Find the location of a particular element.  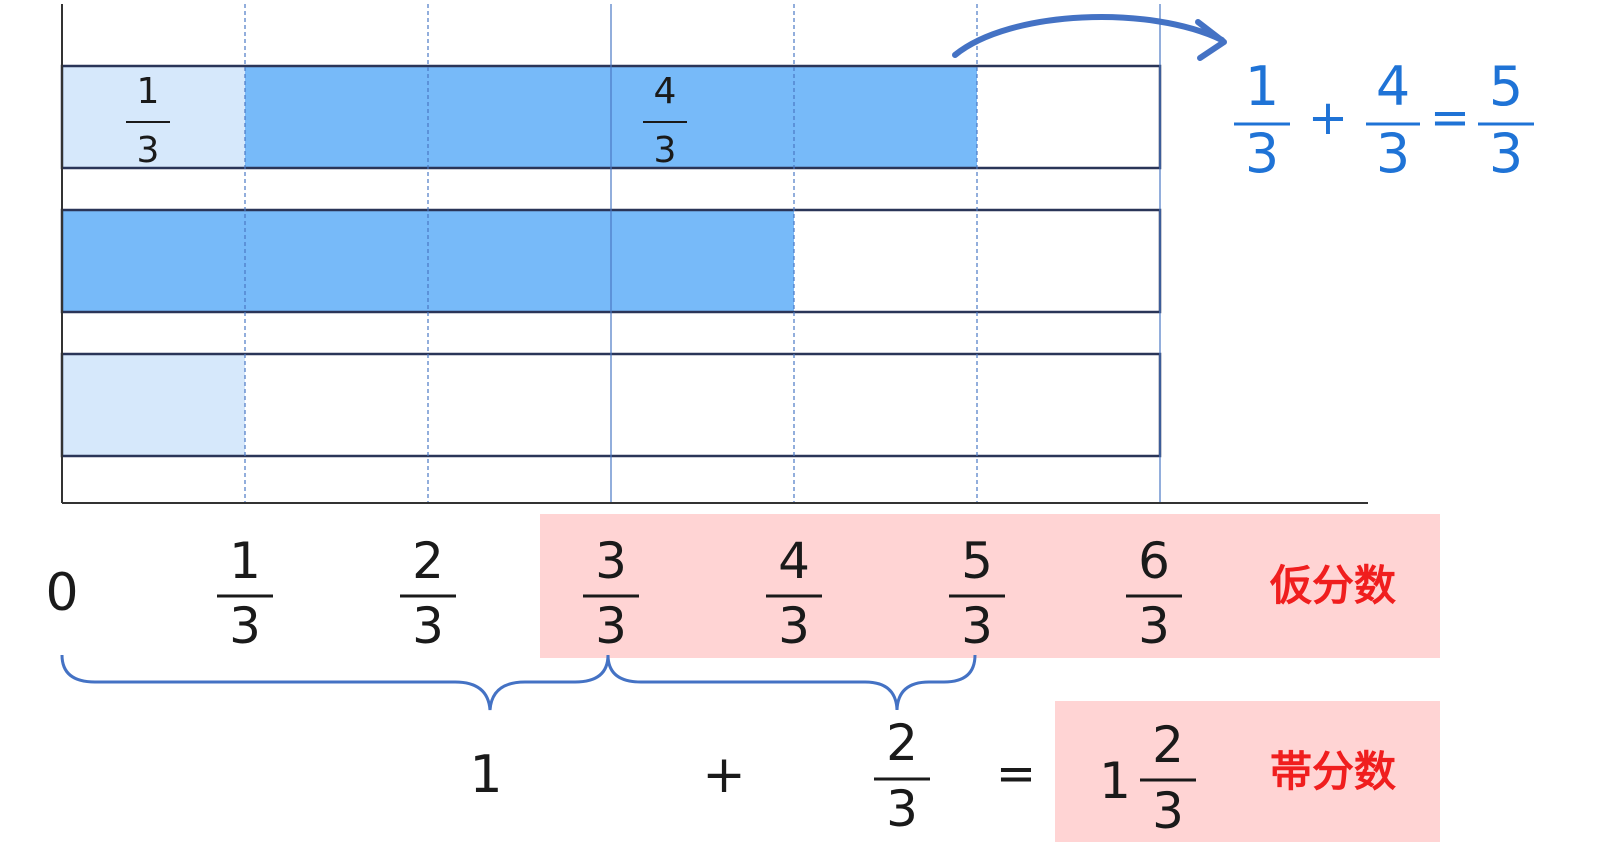

eq-second-denominator: 3 is located at coordinates (1393, 153).